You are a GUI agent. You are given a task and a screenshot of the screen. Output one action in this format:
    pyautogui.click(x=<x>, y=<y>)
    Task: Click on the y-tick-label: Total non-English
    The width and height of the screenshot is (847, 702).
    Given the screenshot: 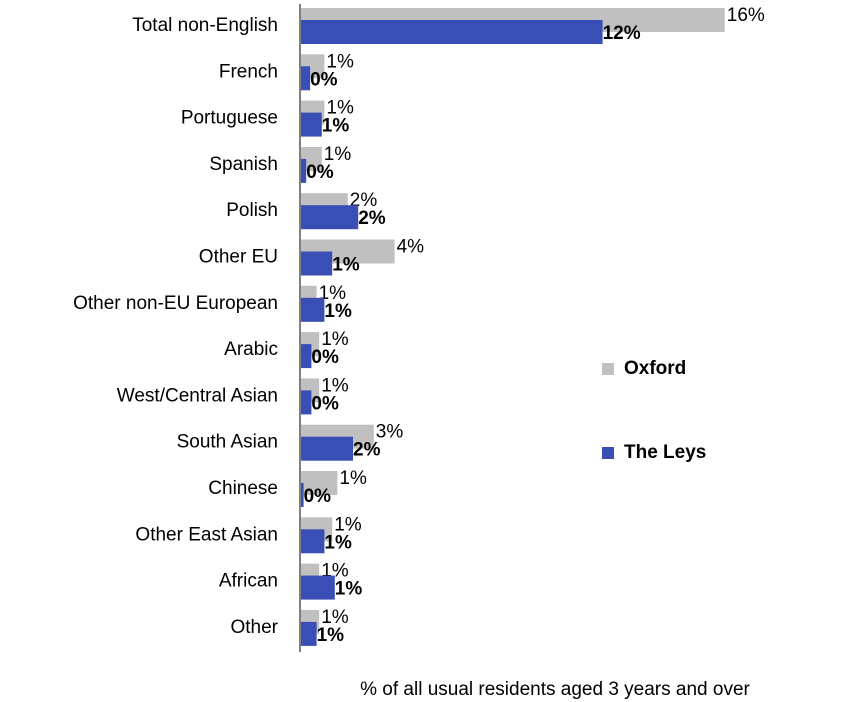 What is the action you would take?
    pyautogui.click(x=205, y=25)
    